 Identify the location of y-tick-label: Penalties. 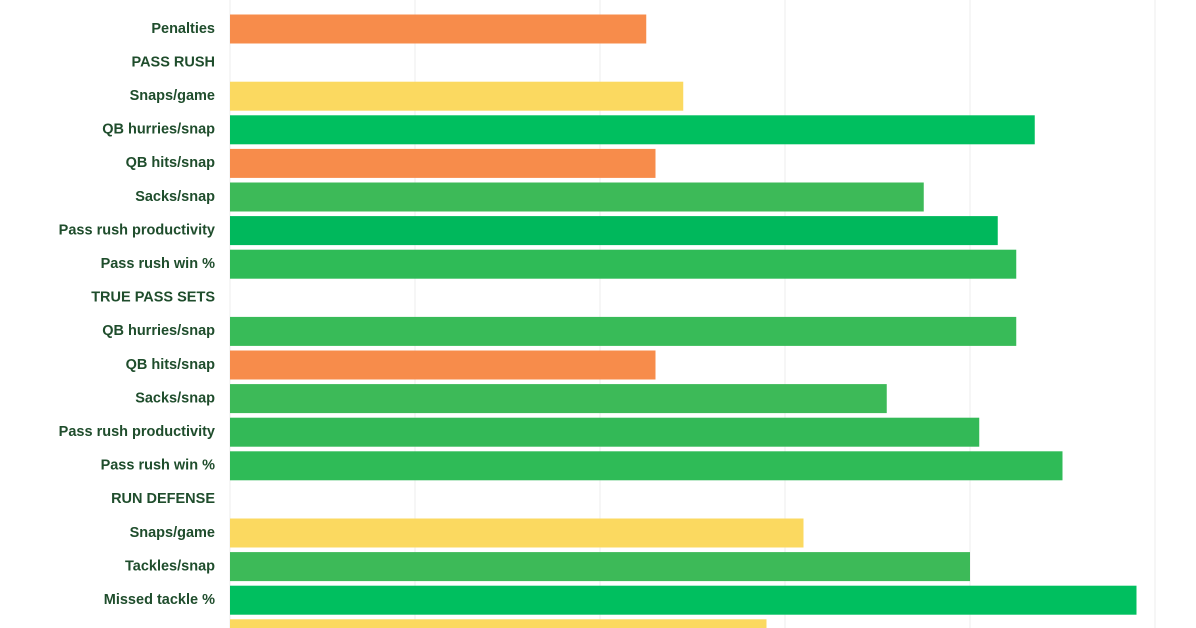
(183, 29).